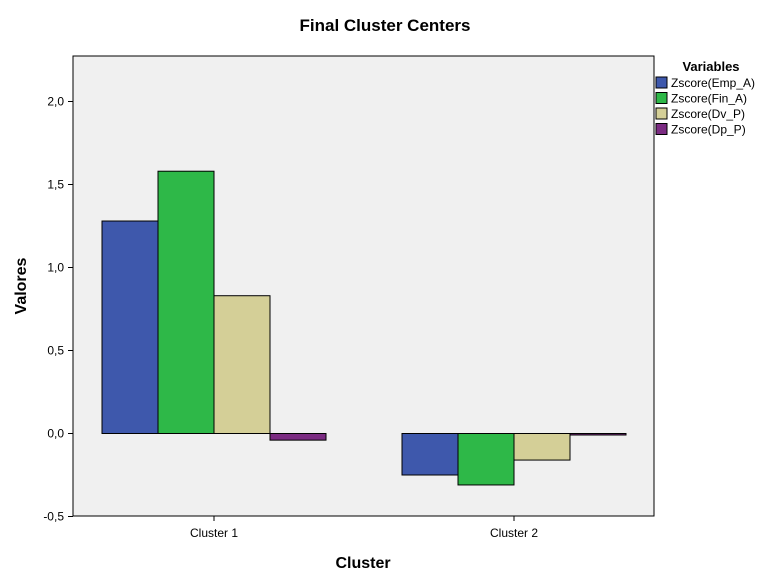 This screenshot has height=570, width=768. I want to click on legend-title: Variables, so click(710, 66).